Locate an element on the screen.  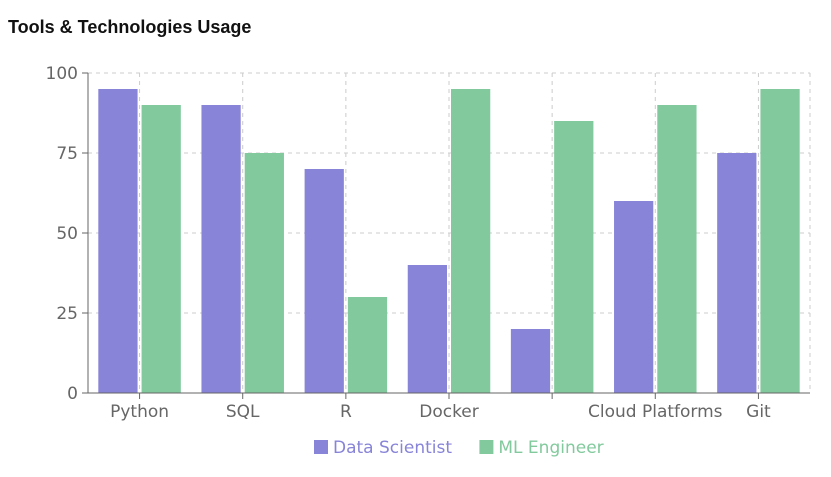
x-tick-label: Cloud Platforms is located at coordinates (655, 412).